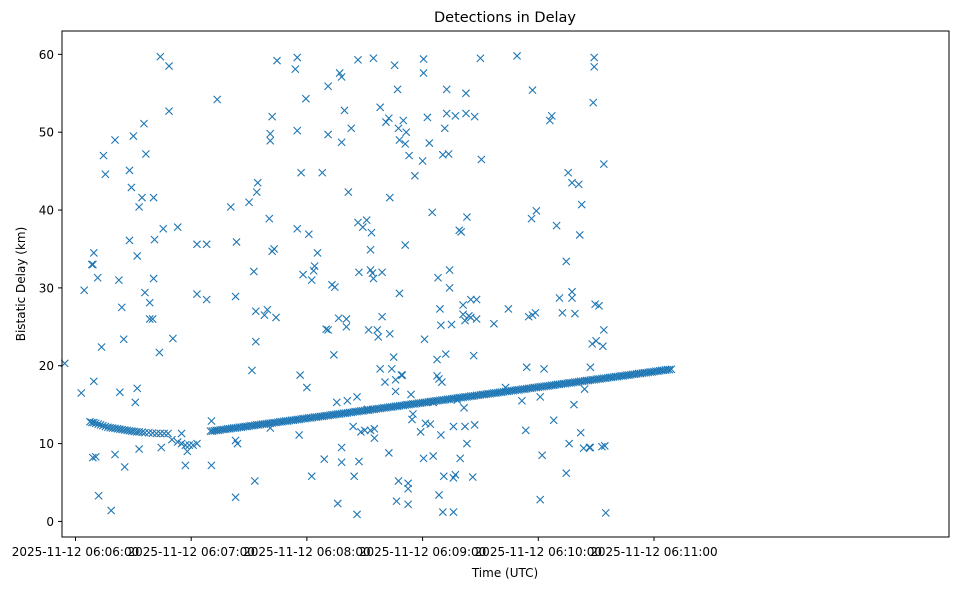  Describe the element at coordinates (422, 552) in the screenshot. I see `x-tick-label: 2025-11-12 06:09:00` at that location.